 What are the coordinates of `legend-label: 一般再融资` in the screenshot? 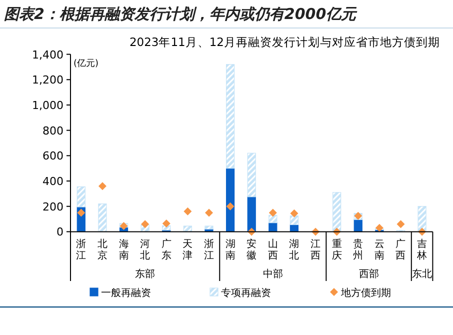 It's located at (126, 293).